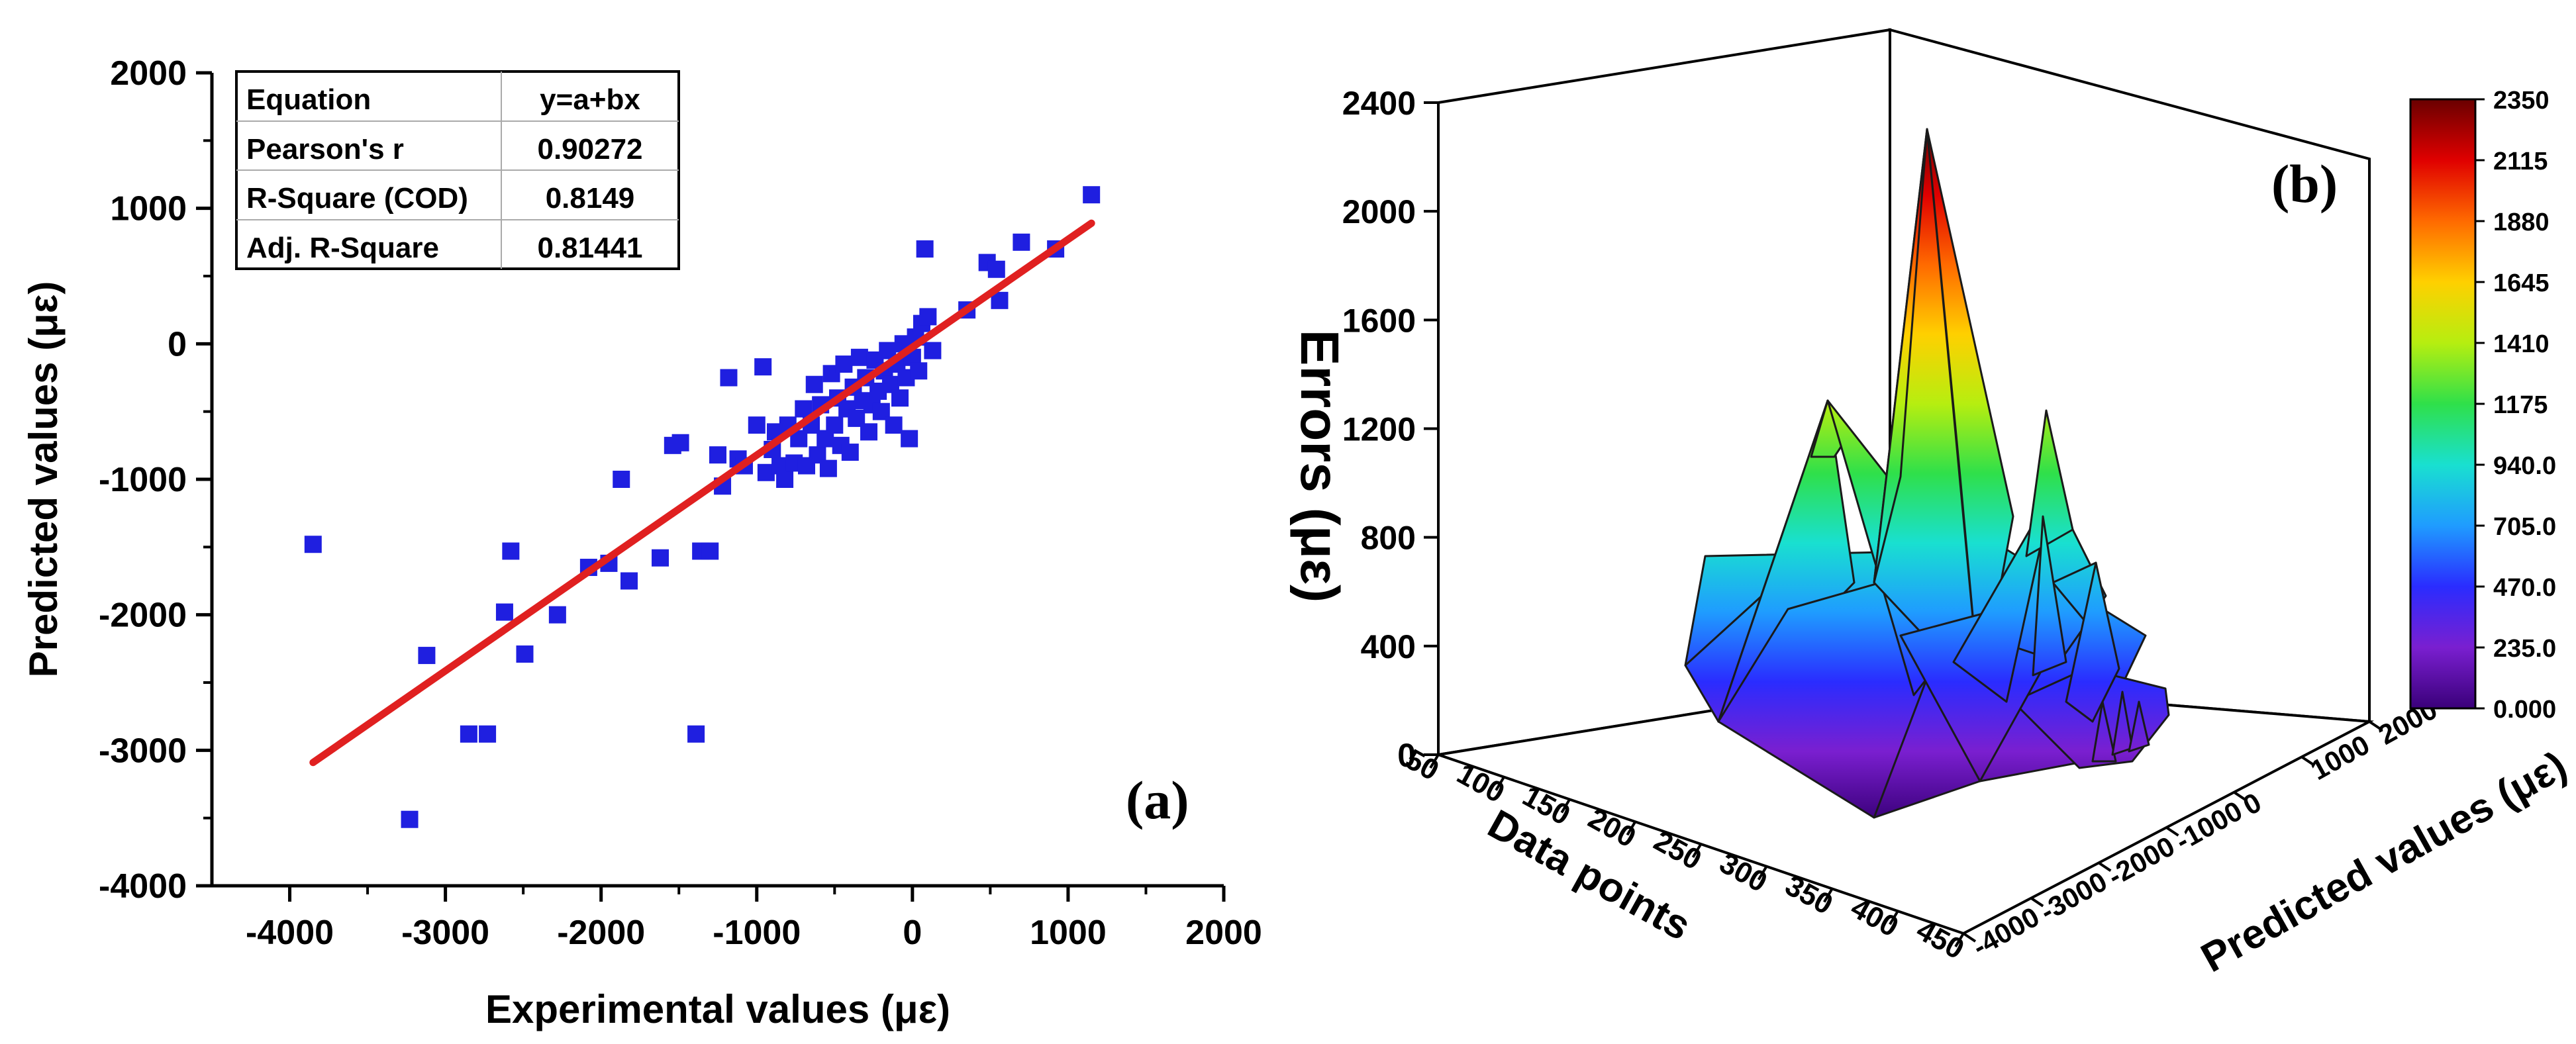 The image size is (2576, 1044). What do you see at coordinates (912, 933) in the screenshot?
I see `x-tick-label: 0` at bounding box center [912, 933].